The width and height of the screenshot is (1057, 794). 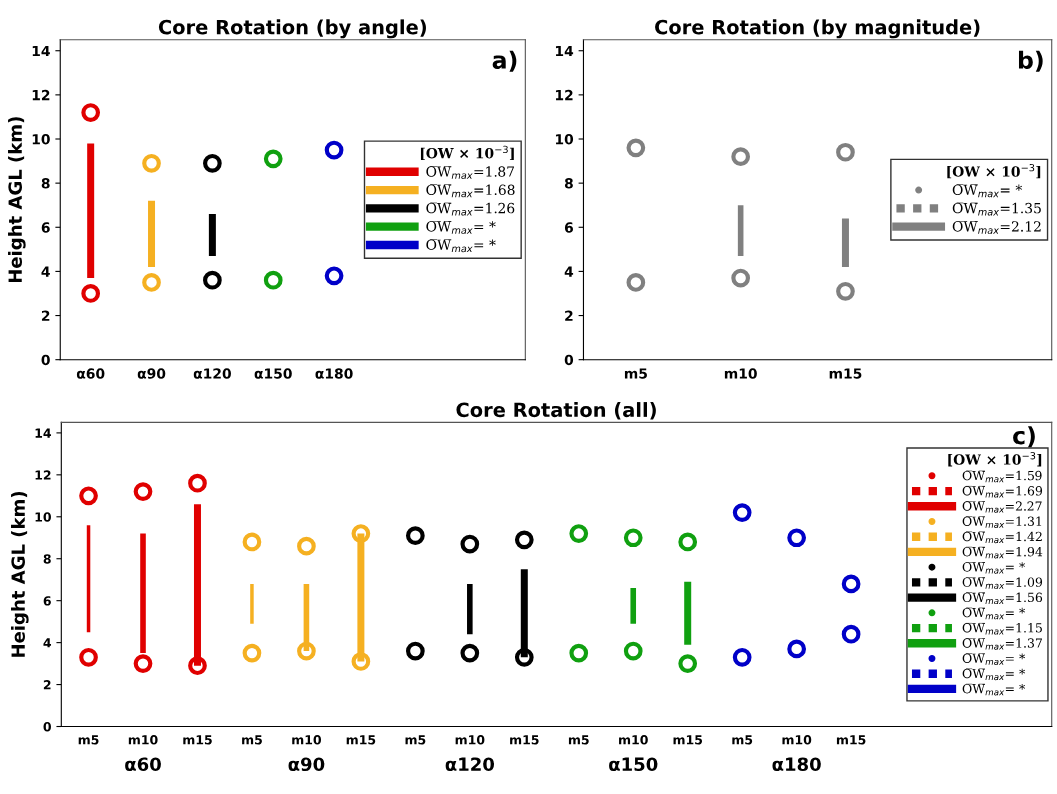 I want to click on text: a), so click(x=504, y=61).